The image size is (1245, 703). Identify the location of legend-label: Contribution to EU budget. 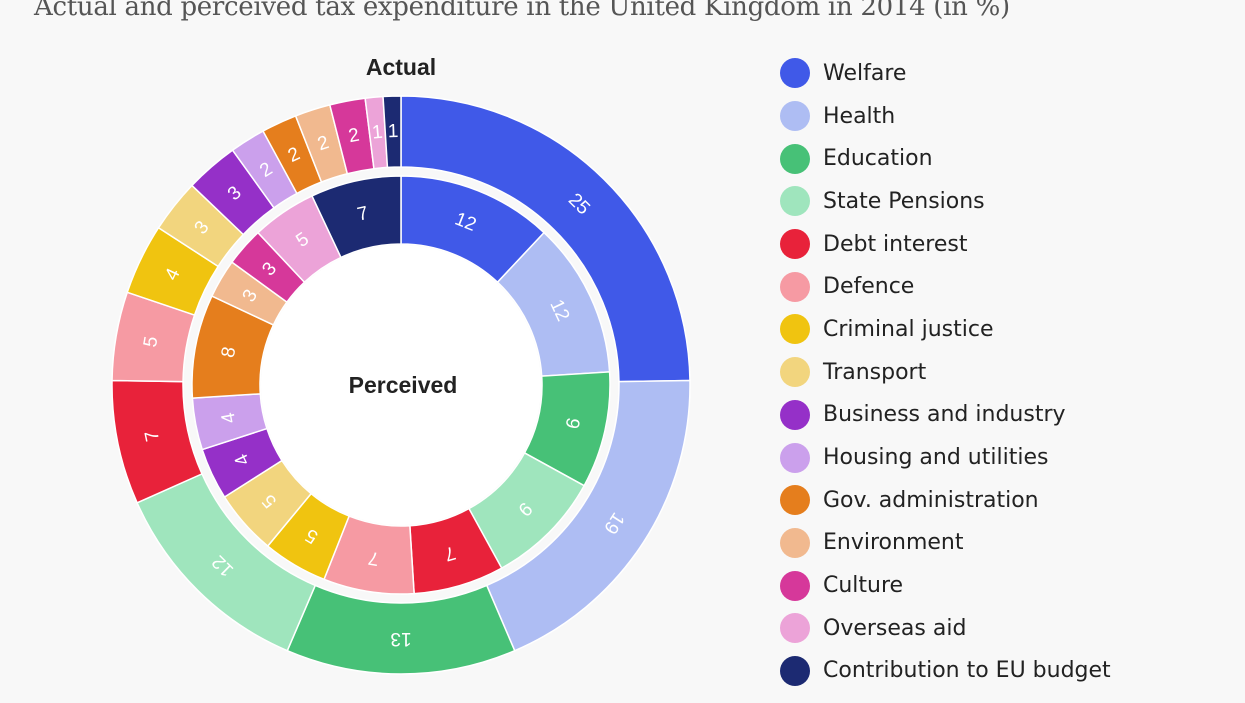
(967, 671).